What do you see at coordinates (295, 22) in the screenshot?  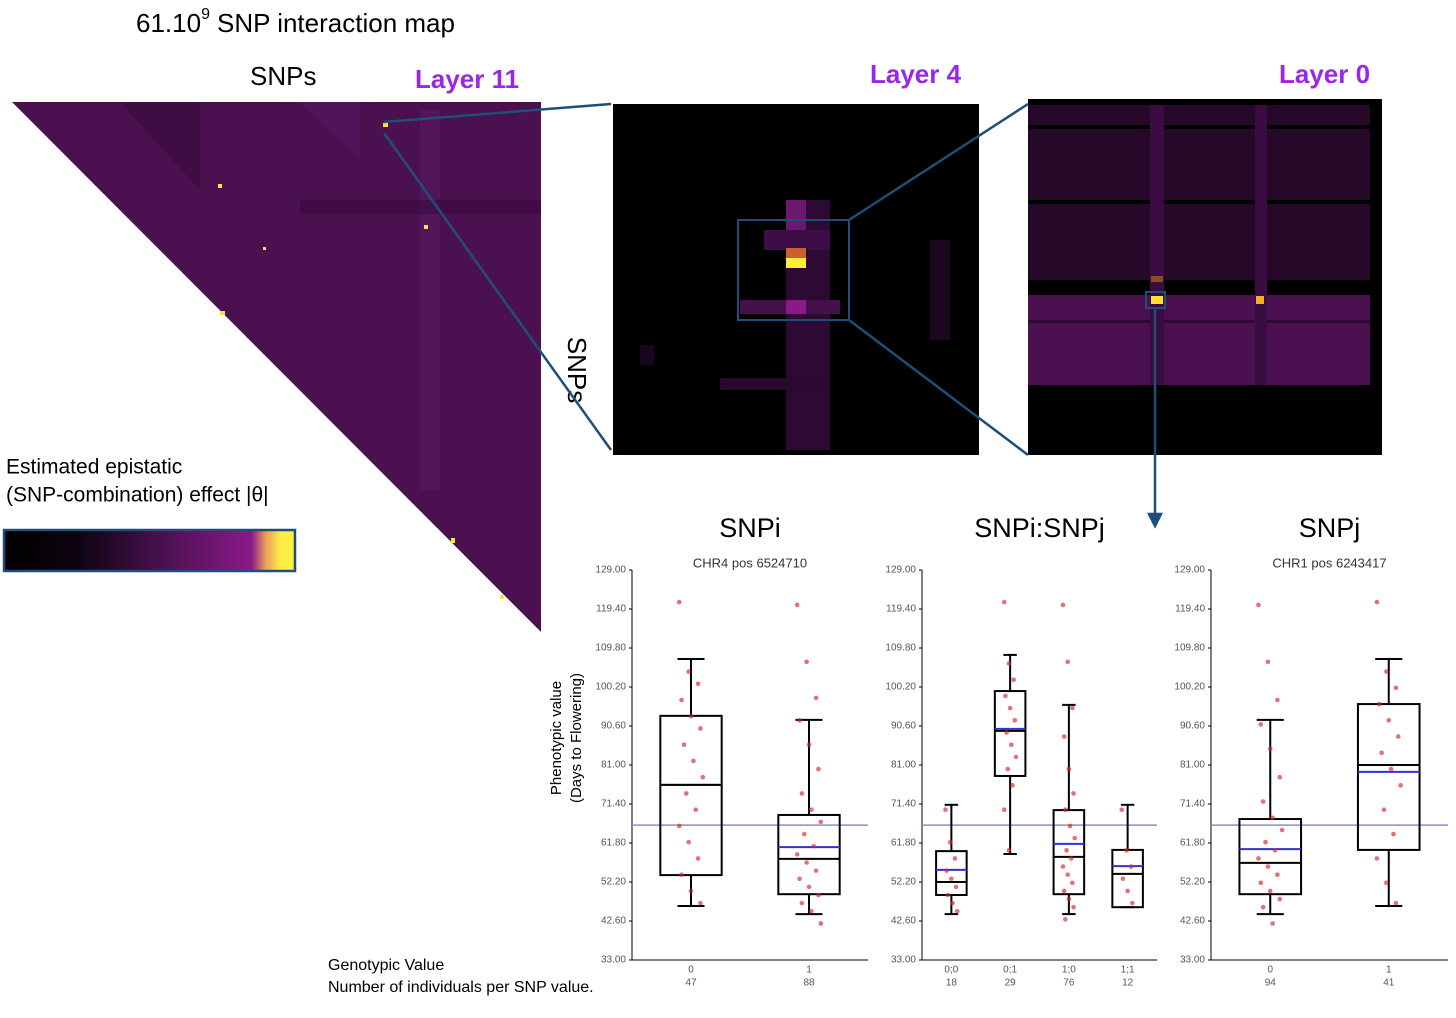 I see `figure-title: 61.109 SNP interaction map` at bounding box center [295, 22].